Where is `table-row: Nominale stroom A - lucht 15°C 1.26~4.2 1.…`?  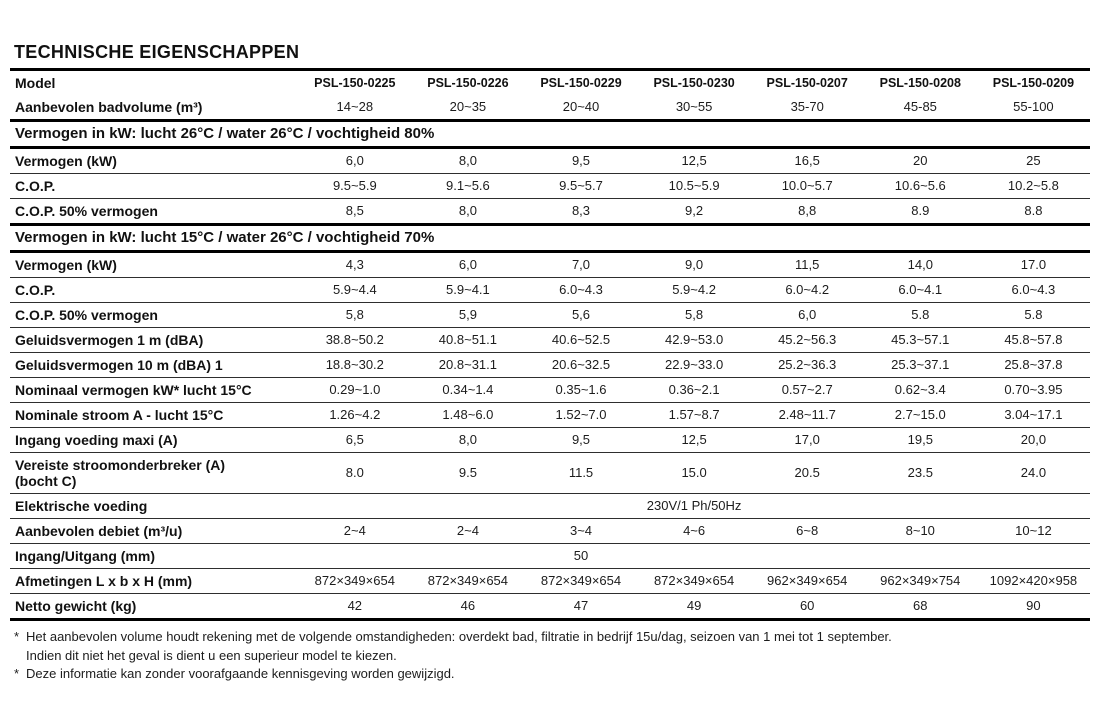 table-row: Nominale stroom A - lucht 15°C 1.26~4.2 1.… is located at coordinates (550, 415).